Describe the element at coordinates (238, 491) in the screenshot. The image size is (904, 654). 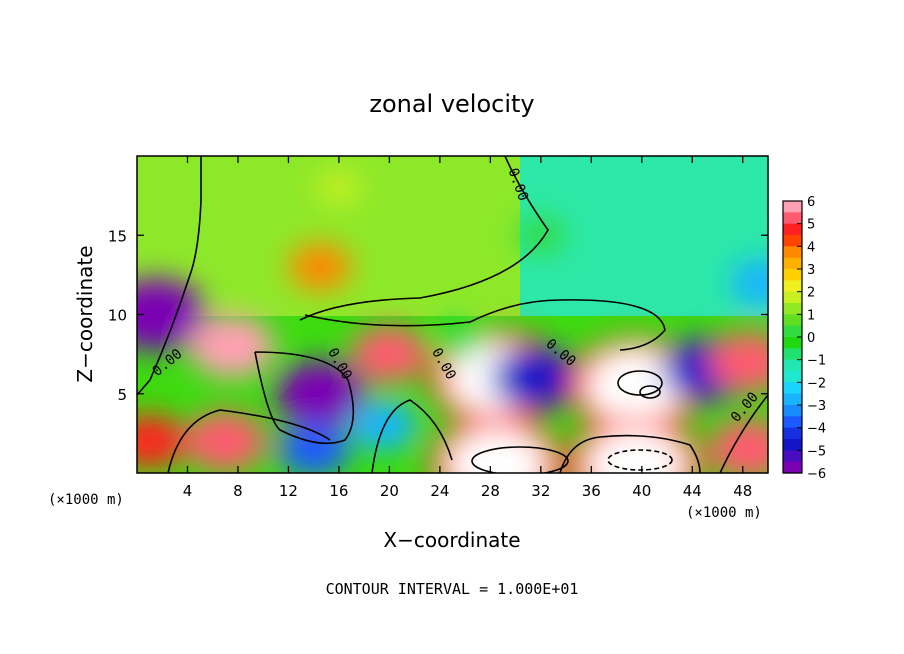
I see `x-tick-label-8: 8` at that location.